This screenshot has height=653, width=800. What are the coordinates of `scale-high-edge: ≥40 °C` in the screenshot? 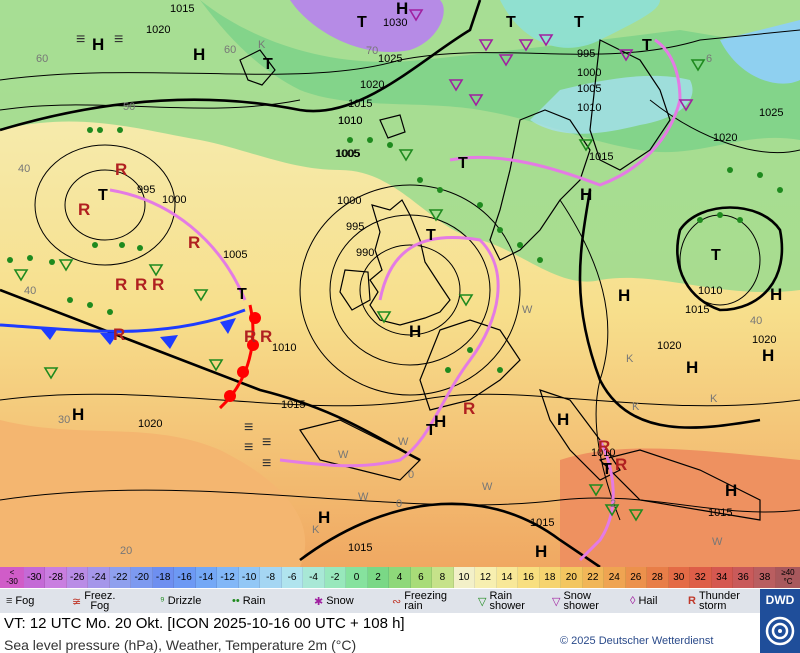 It's located at (788, 577).